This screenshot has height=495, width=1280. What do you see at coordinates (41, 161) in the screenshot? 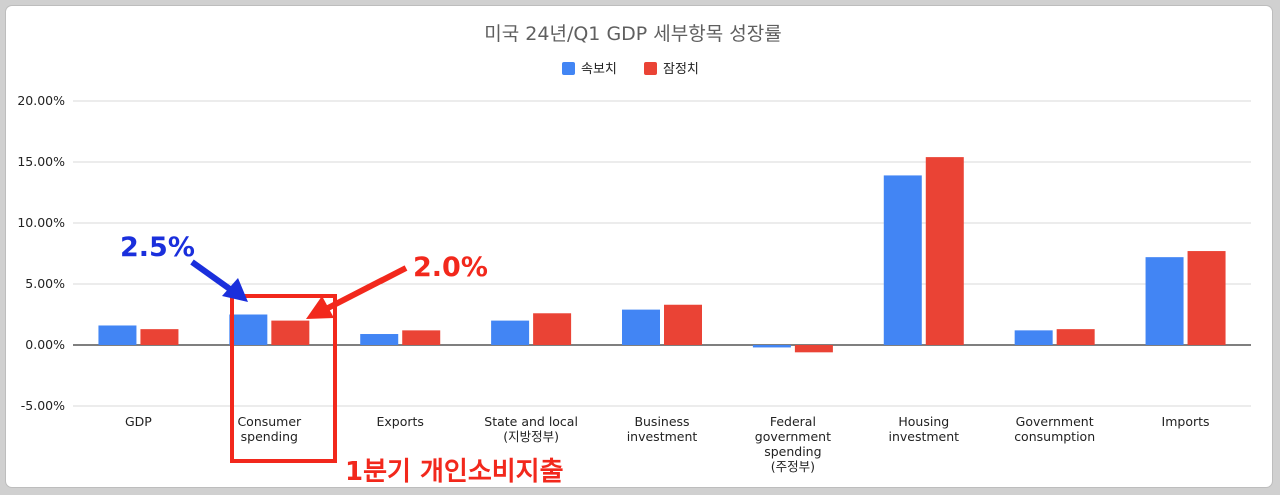
I see `y-tick-label: 15.00%` at bounding box center [41, 161].